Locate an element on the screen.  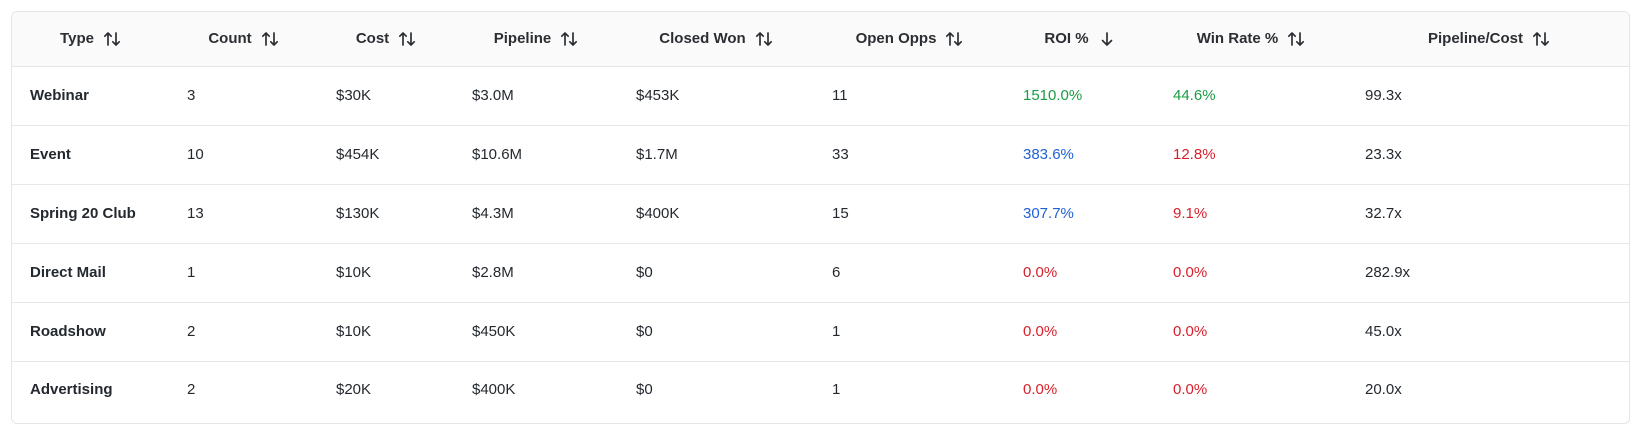
cell-cost: $454K is located at coordinates (358, 154).